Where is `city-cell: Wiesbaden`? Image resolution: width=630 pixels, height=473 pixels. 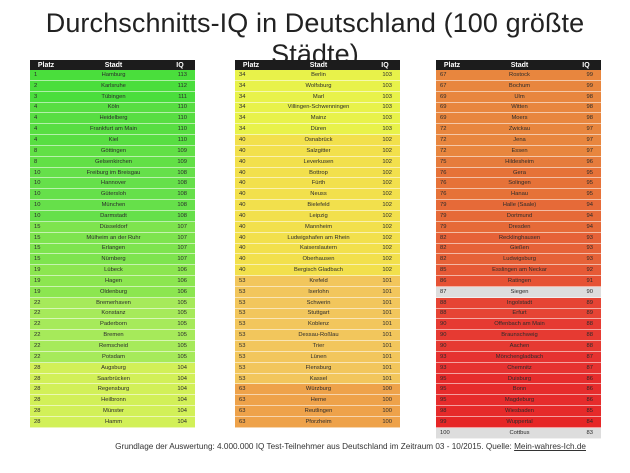
city-cell: Wiesbaden is located at coordinates (519, 411).